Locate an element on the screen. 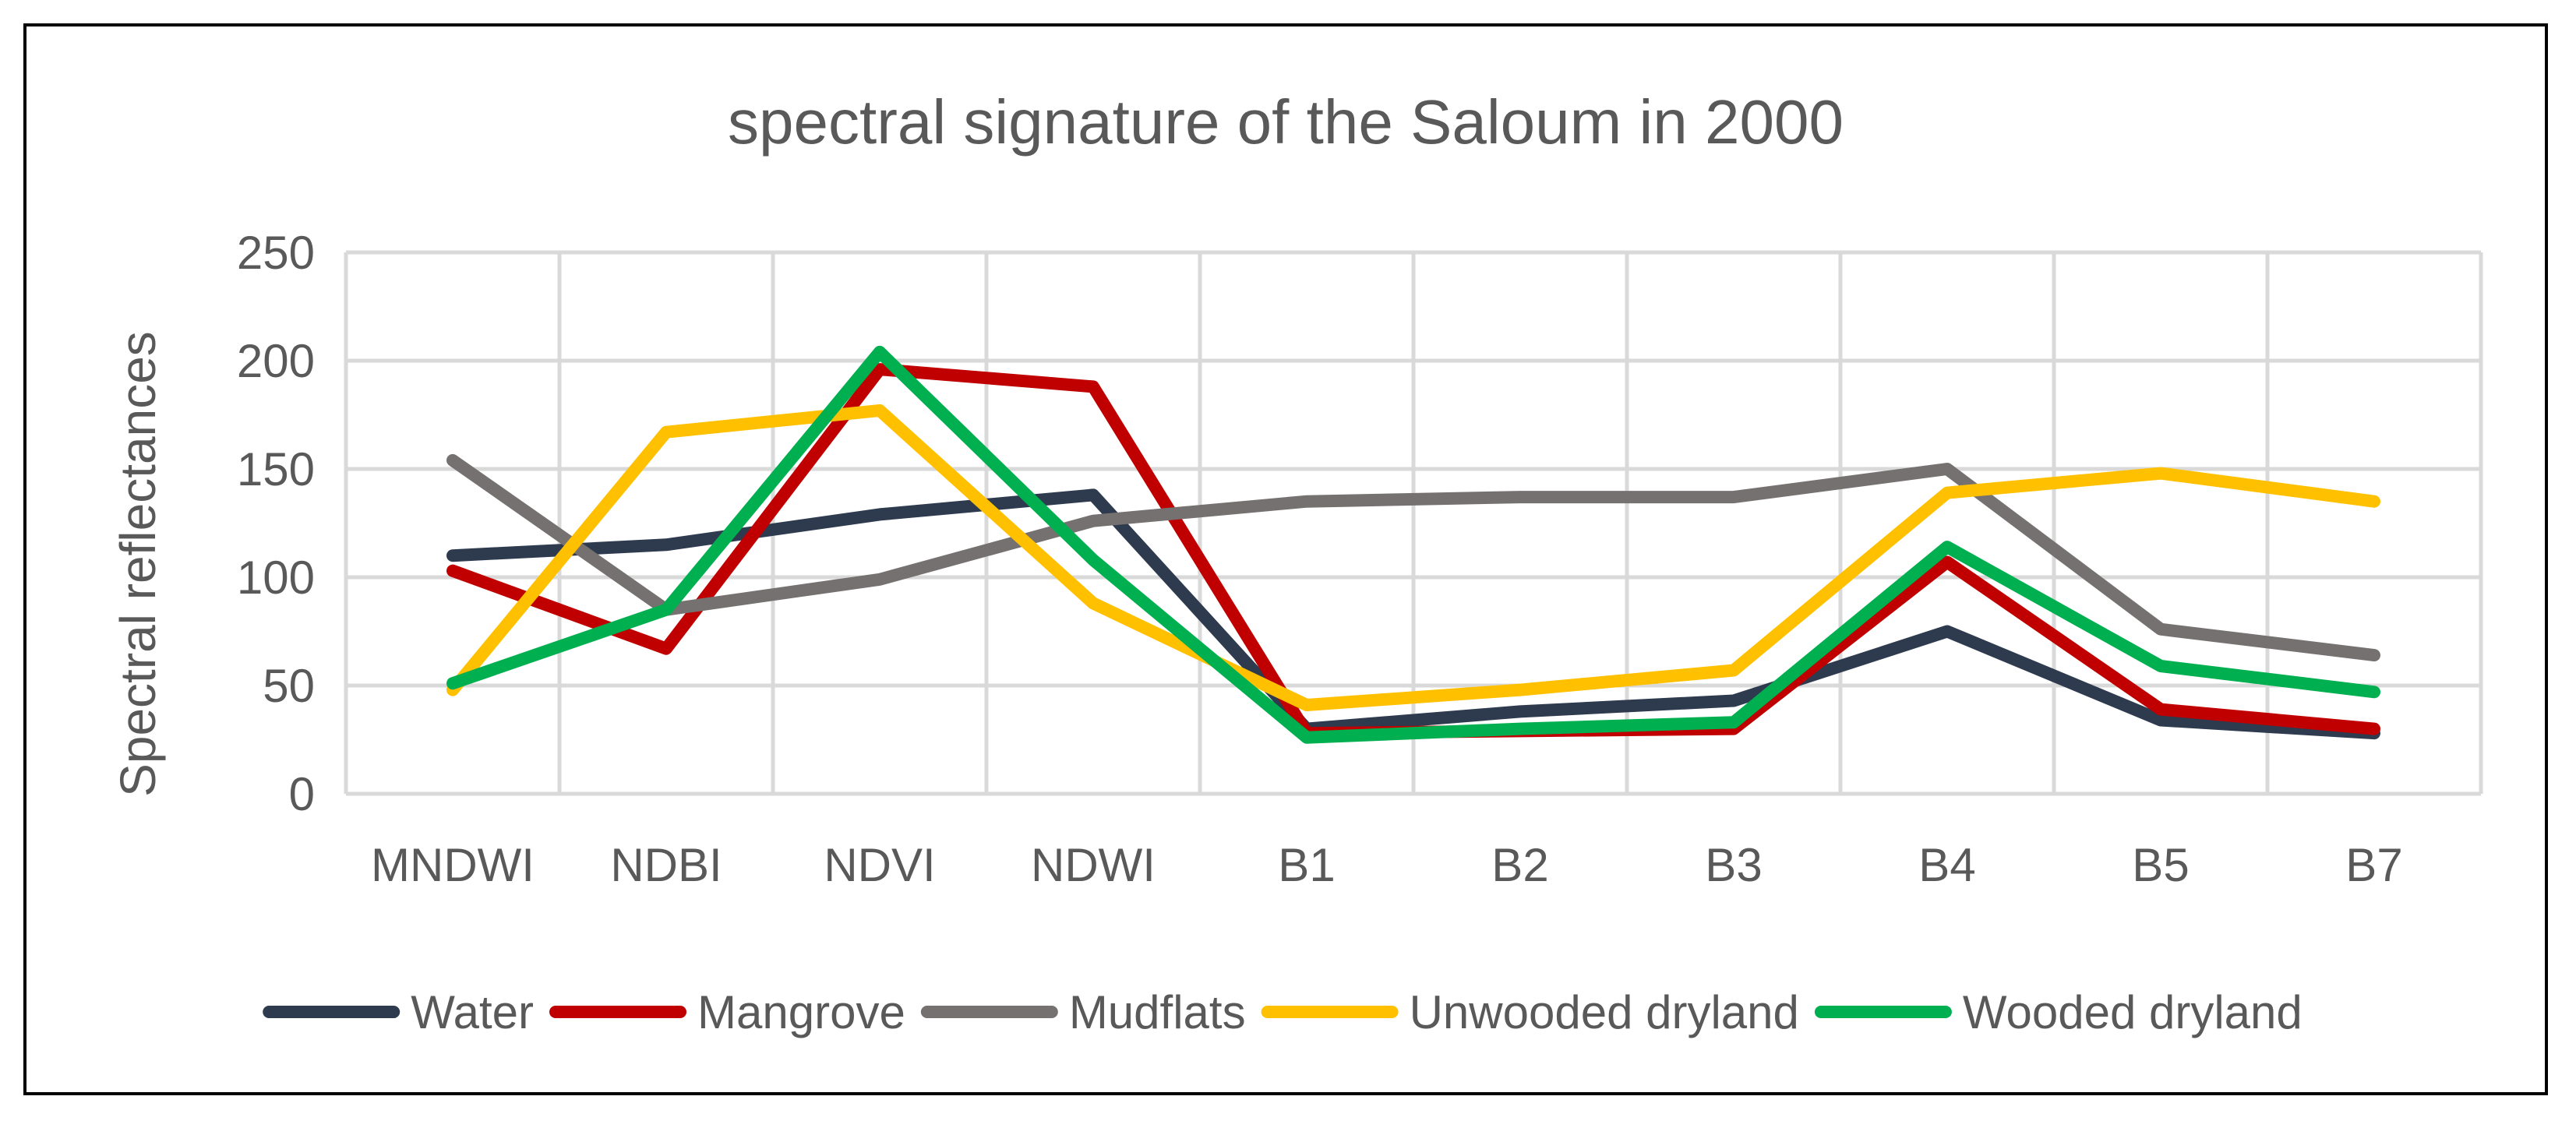  x-tick-label: B3 is located at coordinates (1733, 865).